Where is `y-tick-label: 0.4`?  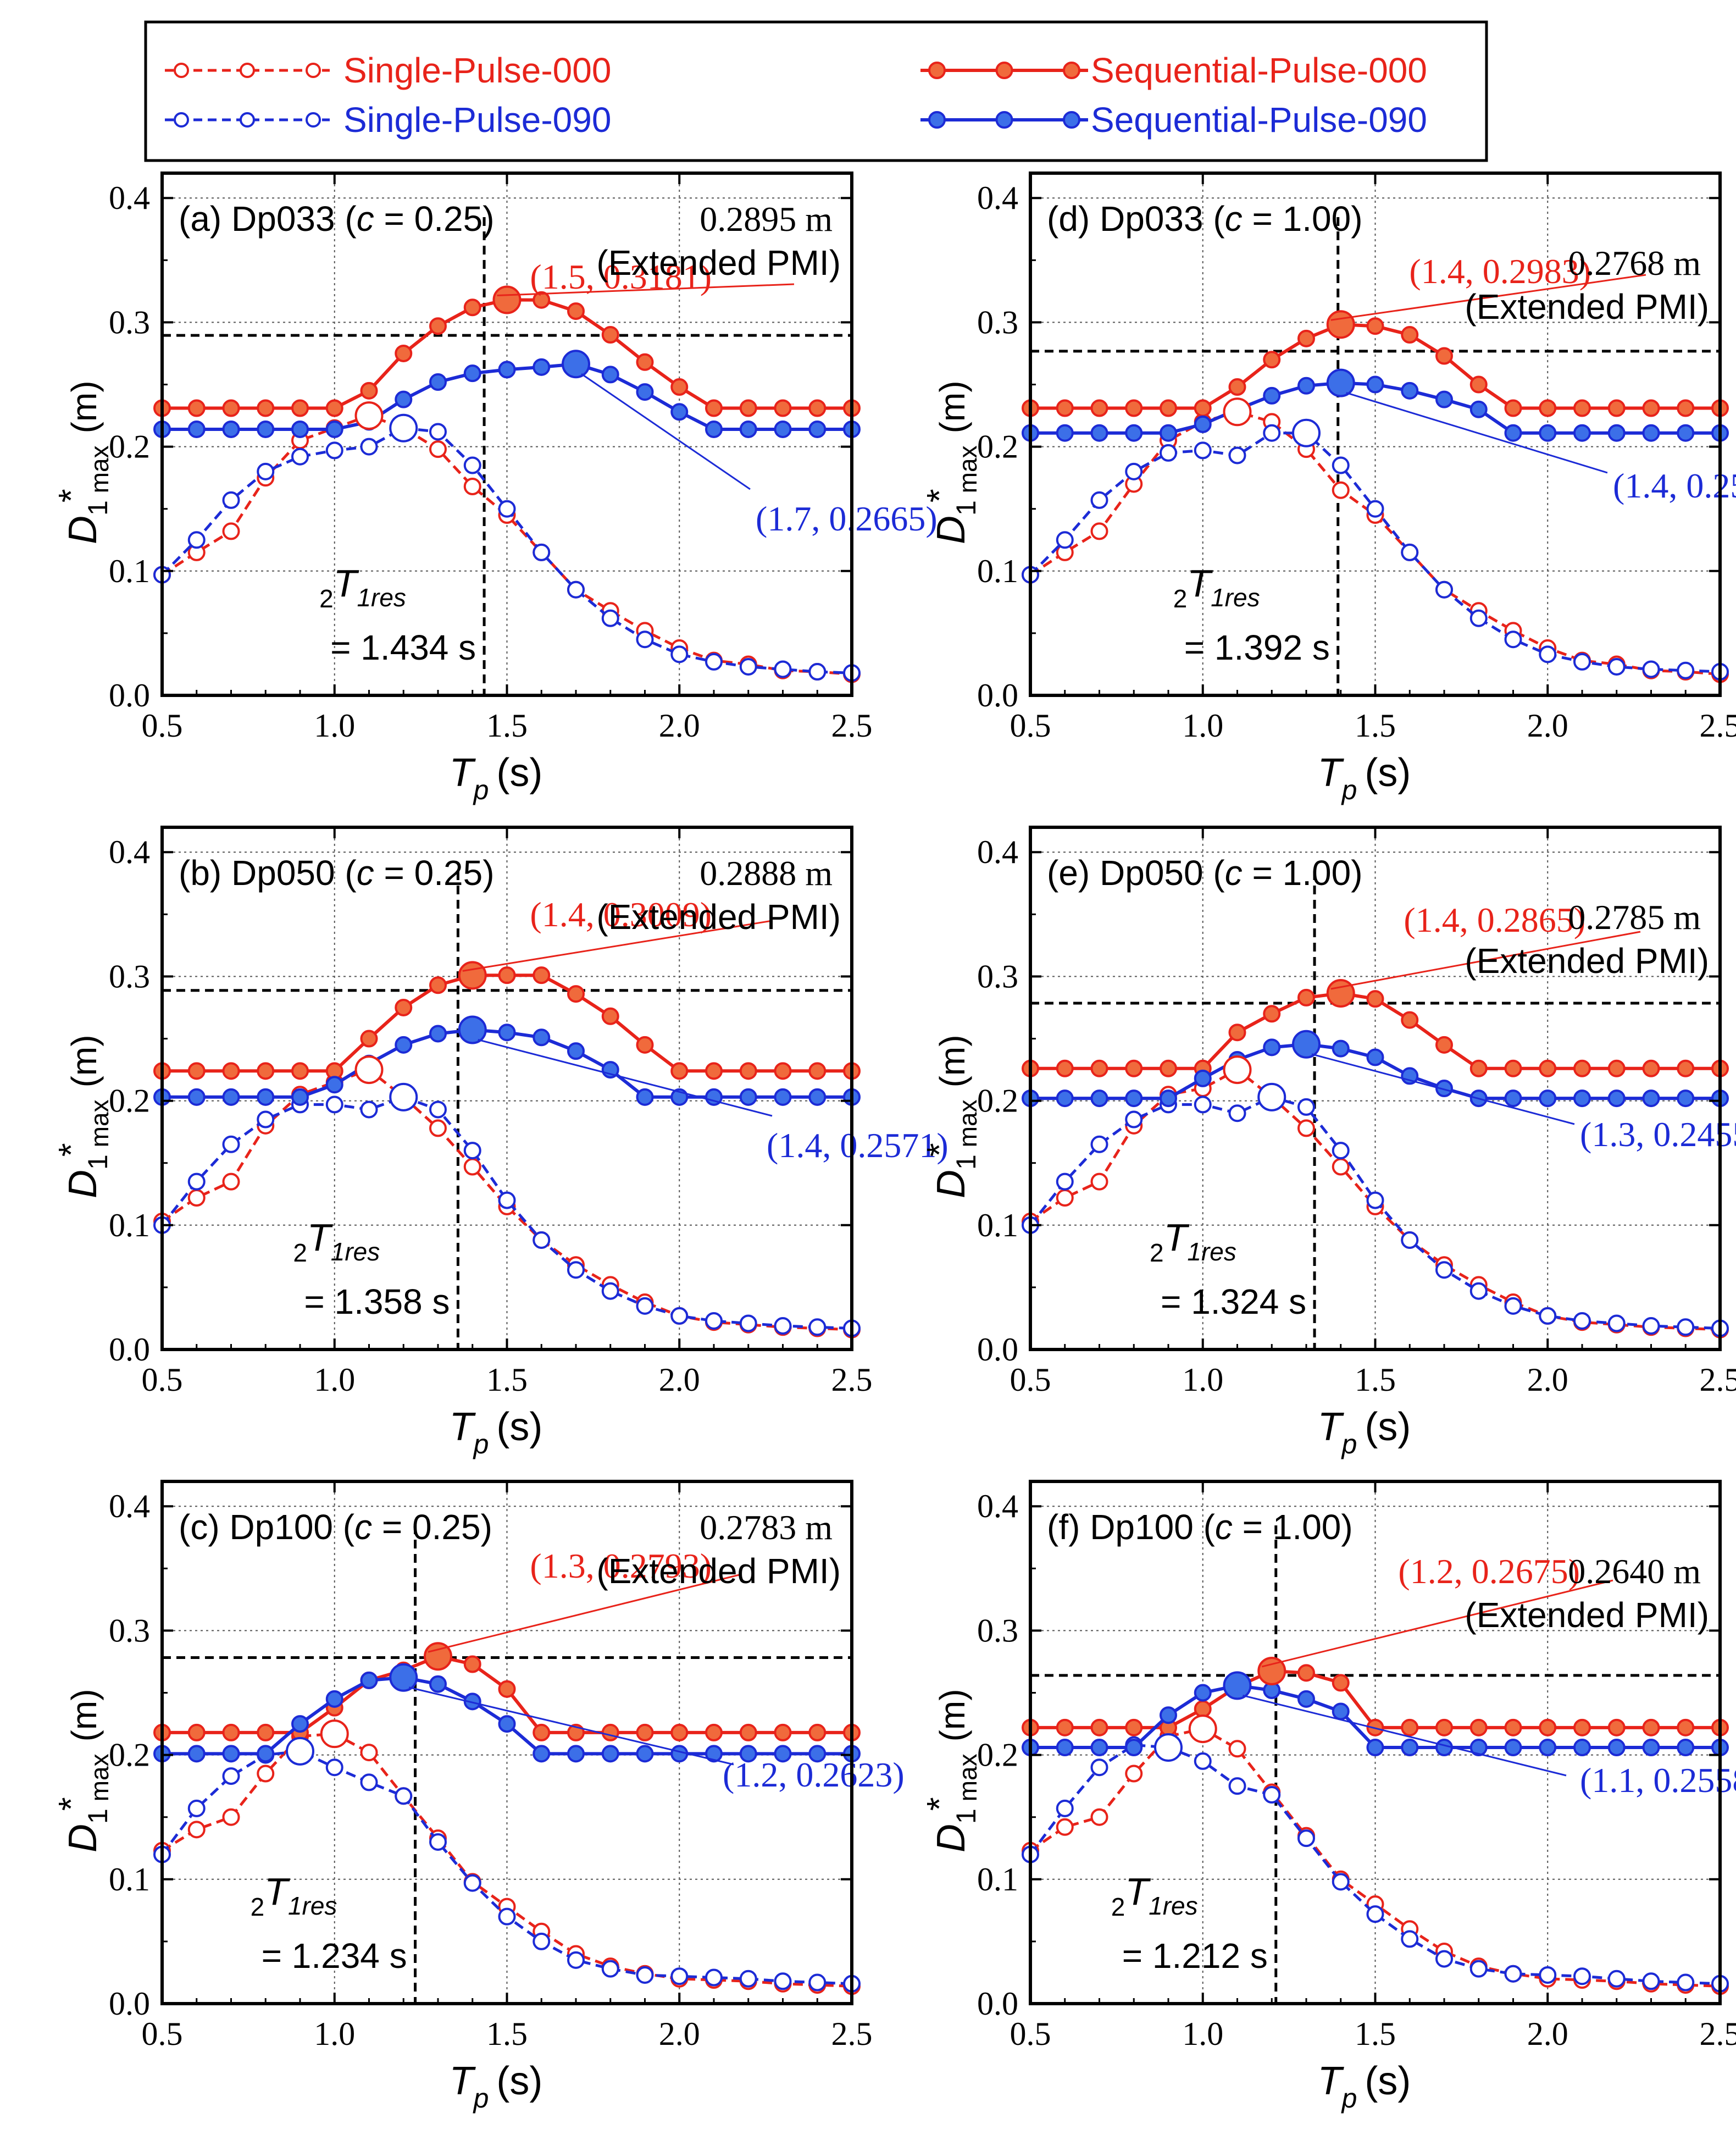
y-tick-label: 0.4 is located at coordinates (997, 198).